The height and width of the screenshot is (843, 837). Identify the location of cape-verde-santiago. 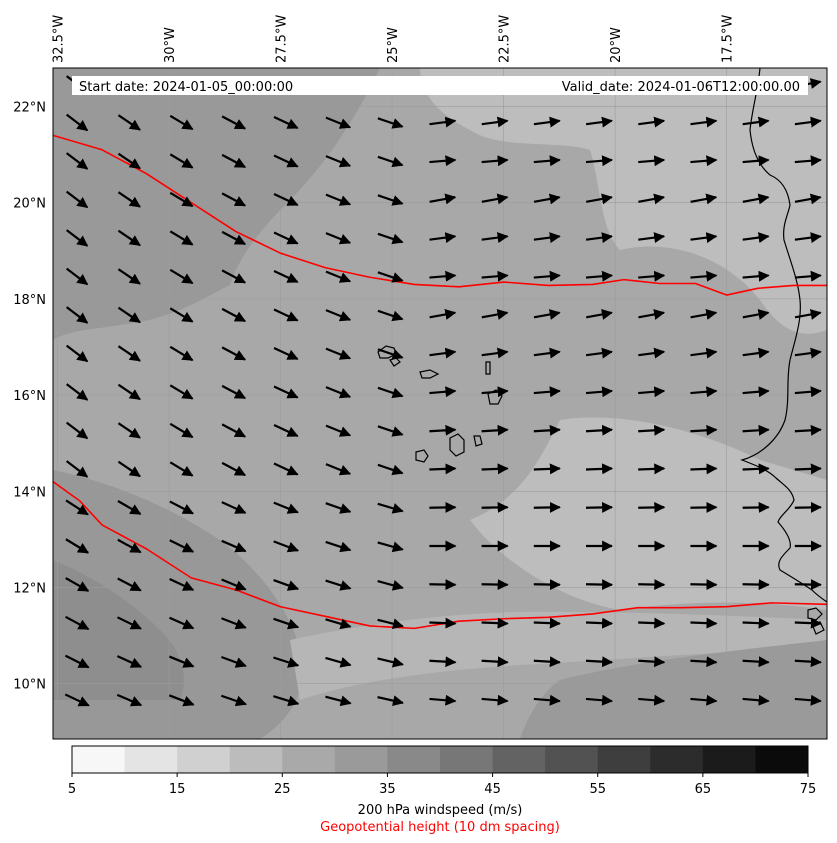
(478, 441).